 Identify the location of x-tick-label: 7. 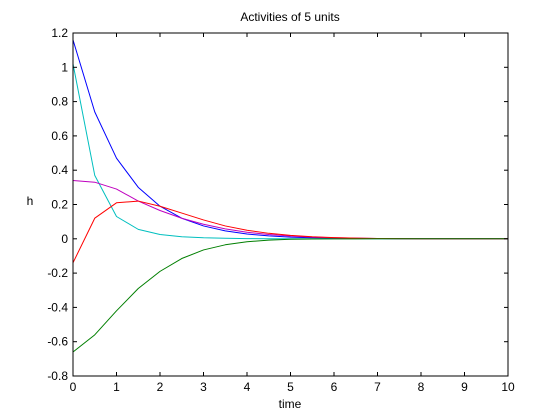
(377, 387).